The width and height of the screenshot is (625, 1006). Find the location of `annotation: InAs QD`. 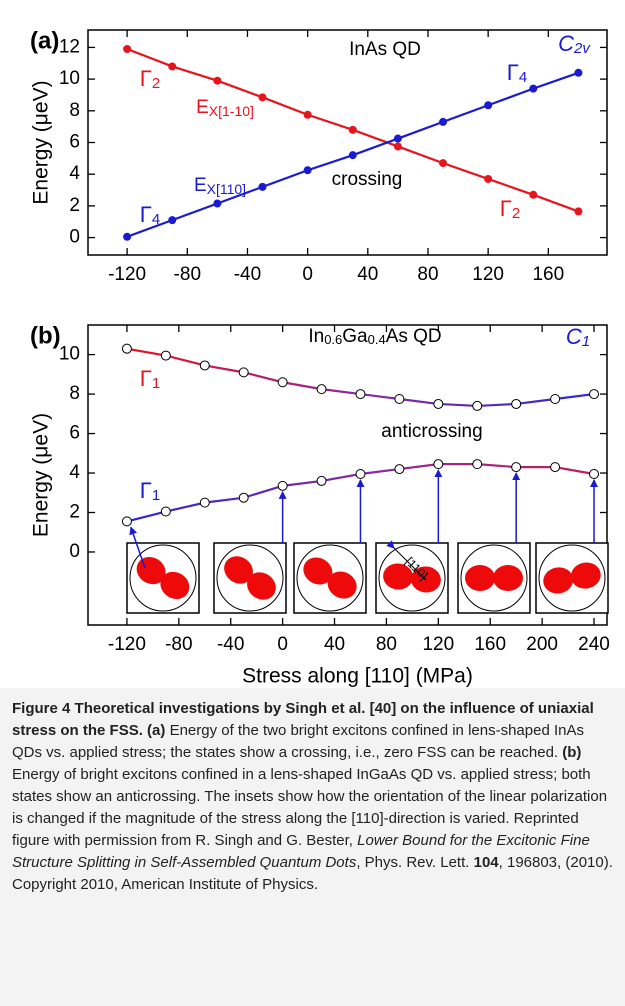

annotation: InAs QD is located at coordinates (385, 49).